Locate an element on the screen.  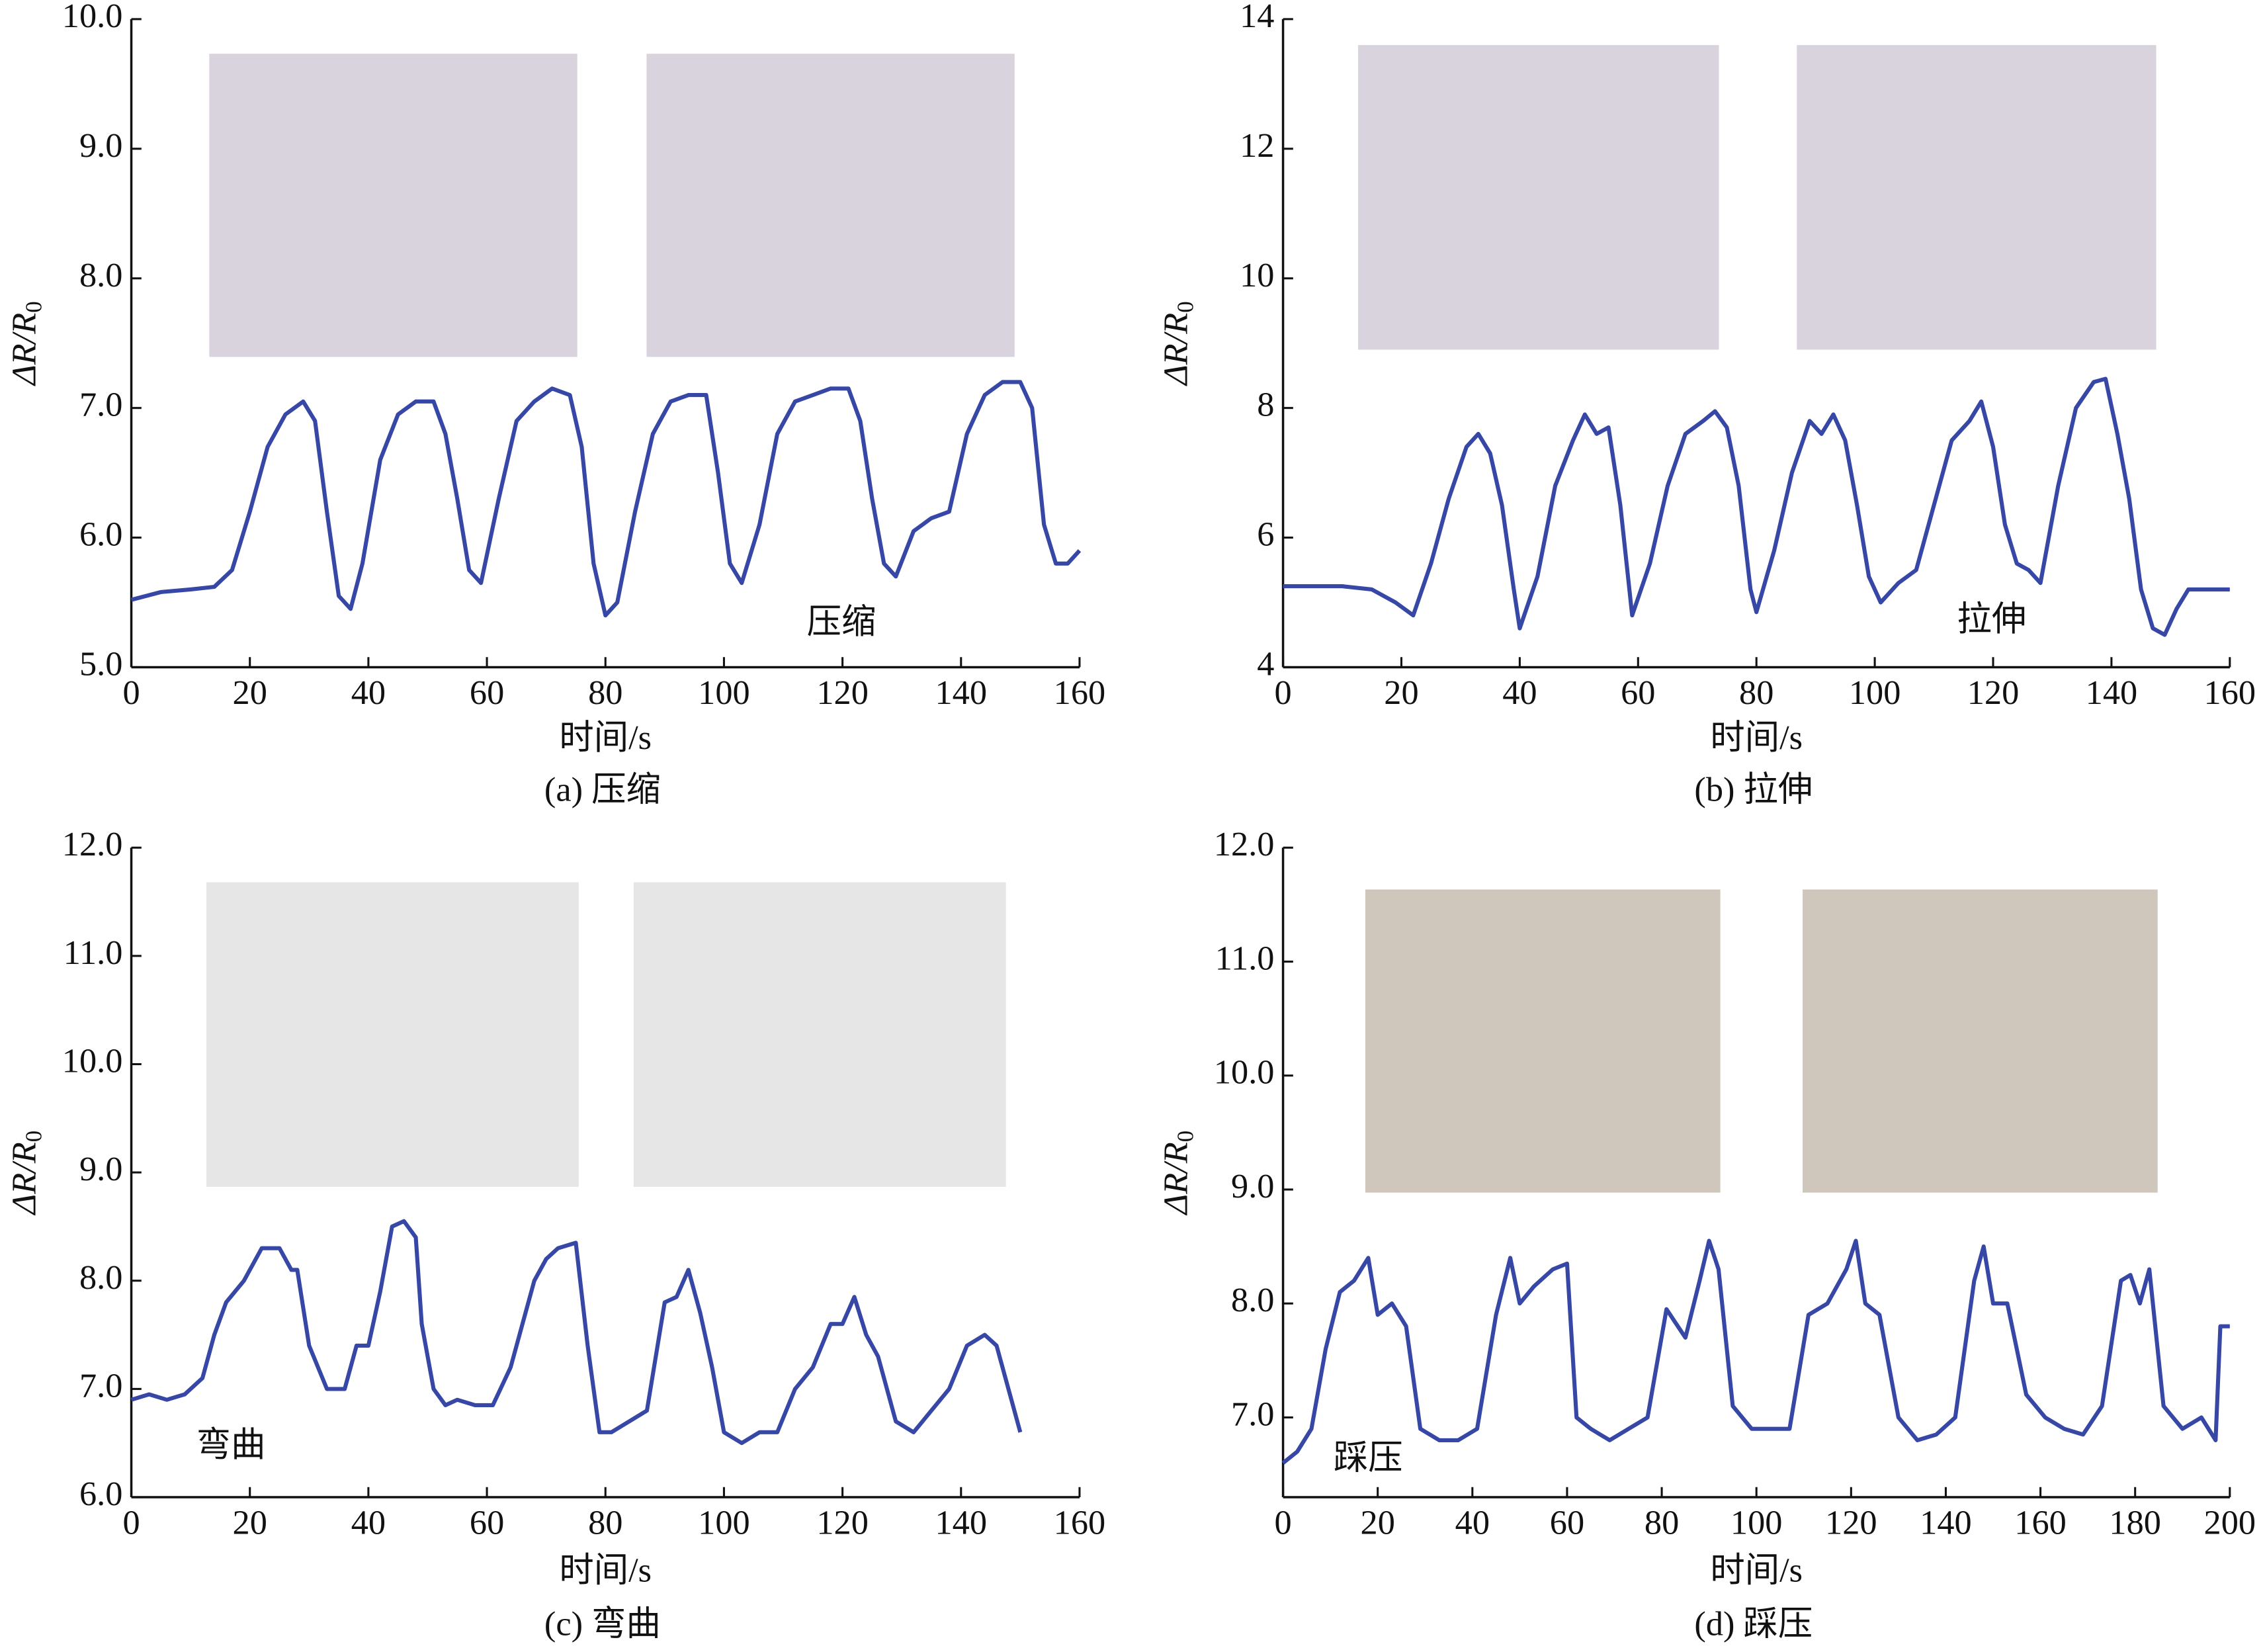
annotation: 压缩 is located at coordinates (841, 622).